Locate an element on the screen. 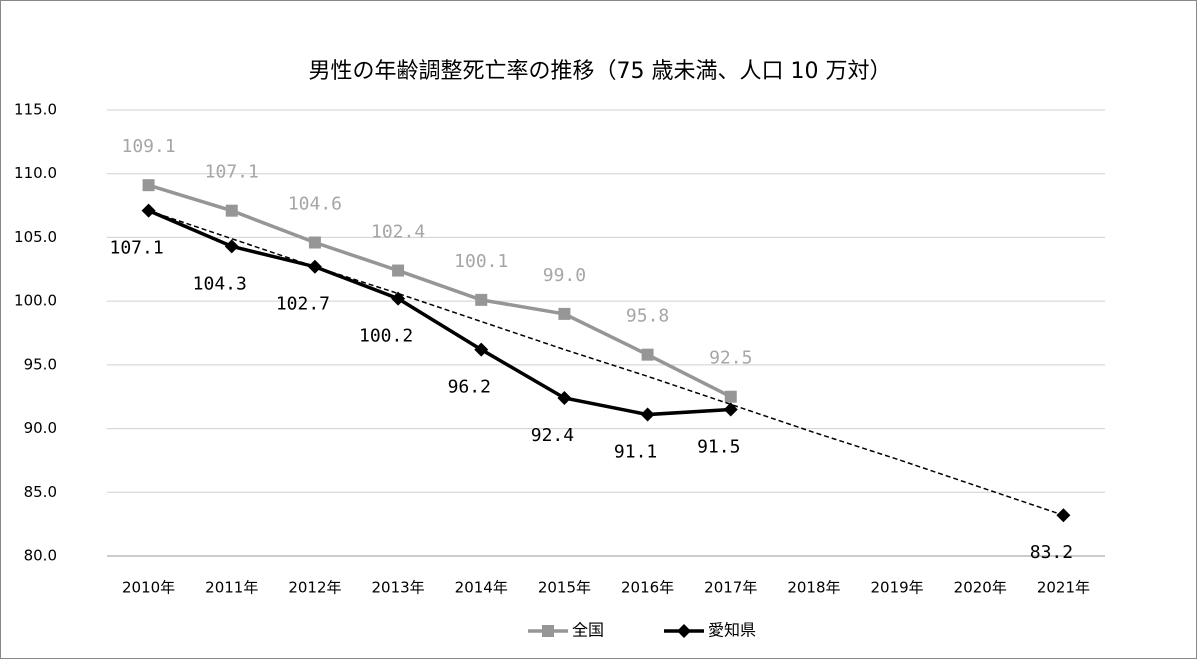  y-tick-label: 115.0 is located at coordinates (35, 110).